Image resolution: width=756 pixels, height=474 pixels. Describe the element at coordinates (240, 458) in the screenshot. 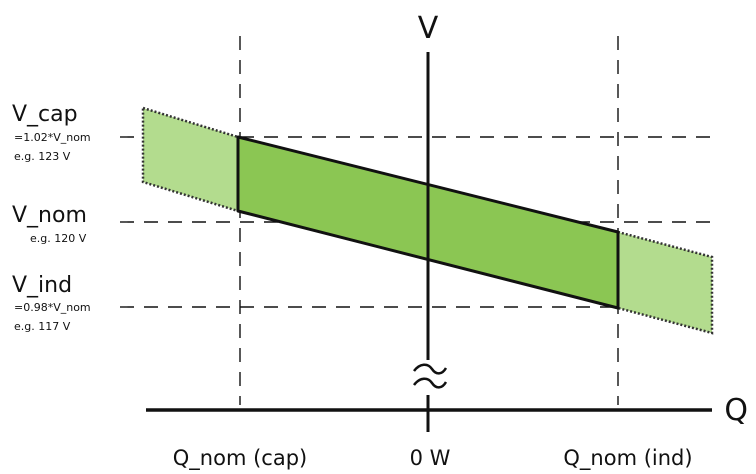

I see `q-nom-cap-label: Q_nom (cap)` at that location.